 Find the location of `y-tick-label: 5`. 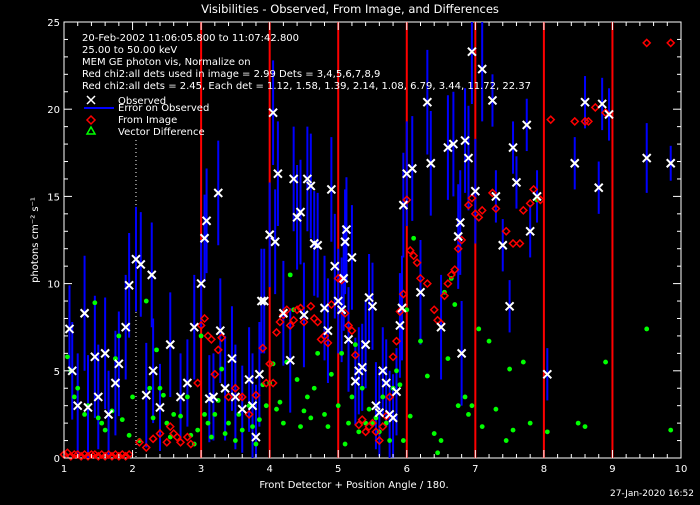

y-tick-label: 5 is located at coordinates (57, 372).